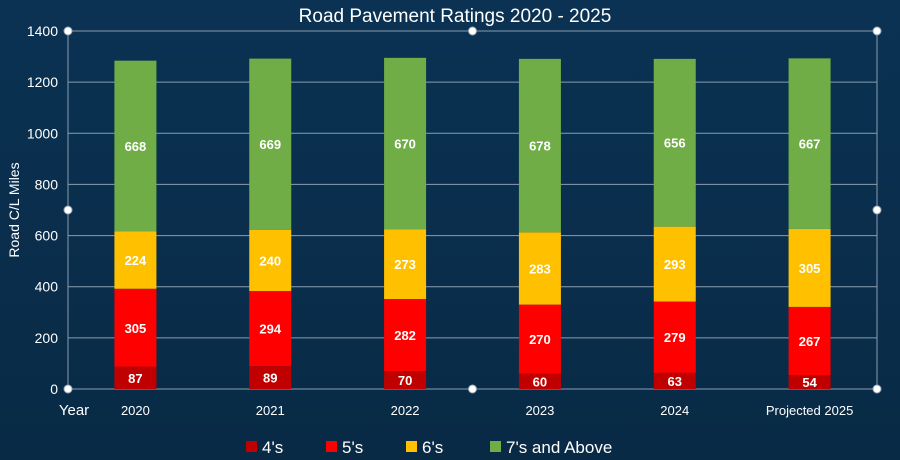 Image resolution: width=900 pixels, height=460 pixels. I want to click on data-label: 70, so click(405, 380).